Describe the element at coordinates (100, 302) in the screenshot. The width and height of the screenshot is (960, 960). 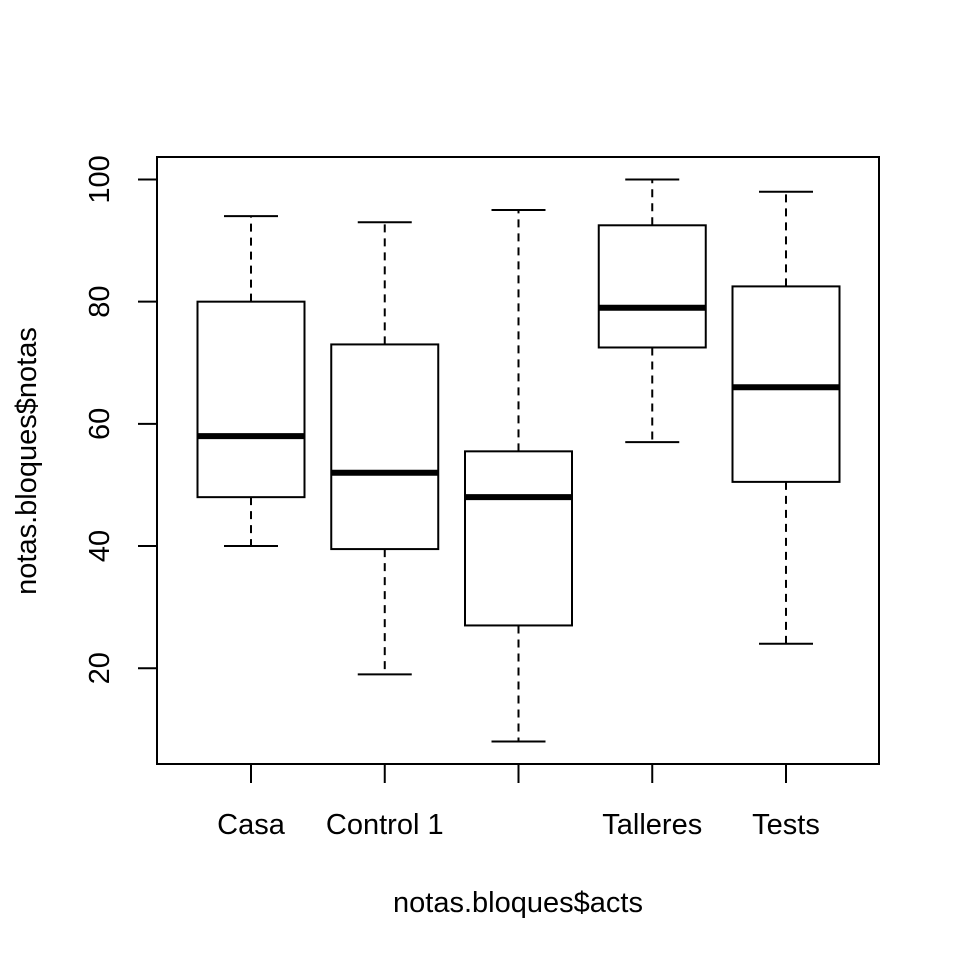
I see `y-tick-label: 80` at that location.